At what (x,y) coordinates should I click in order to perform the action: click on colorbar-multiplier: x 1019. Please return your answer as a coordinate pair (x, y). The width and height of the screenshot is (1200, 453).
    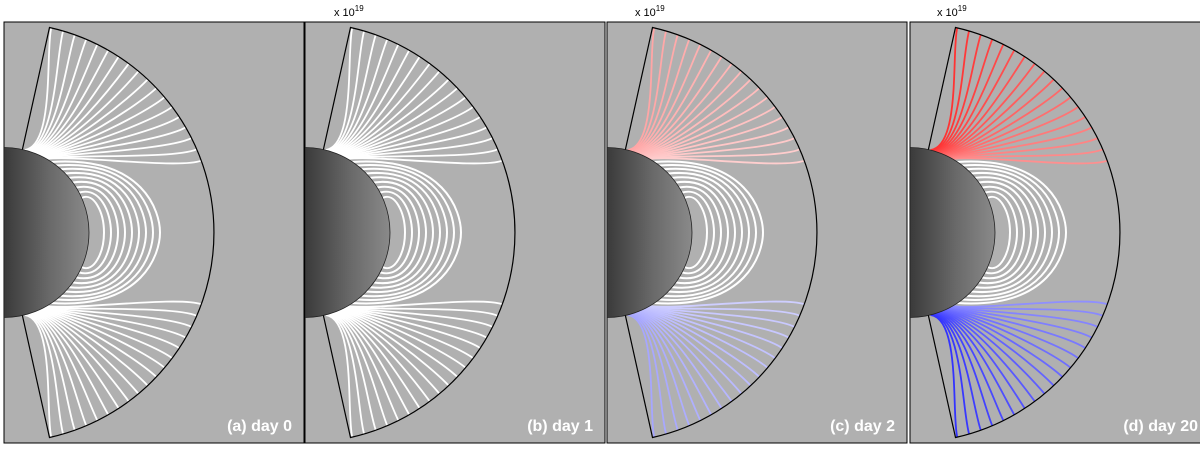
    Looking at the image, I should click on (952, 11).